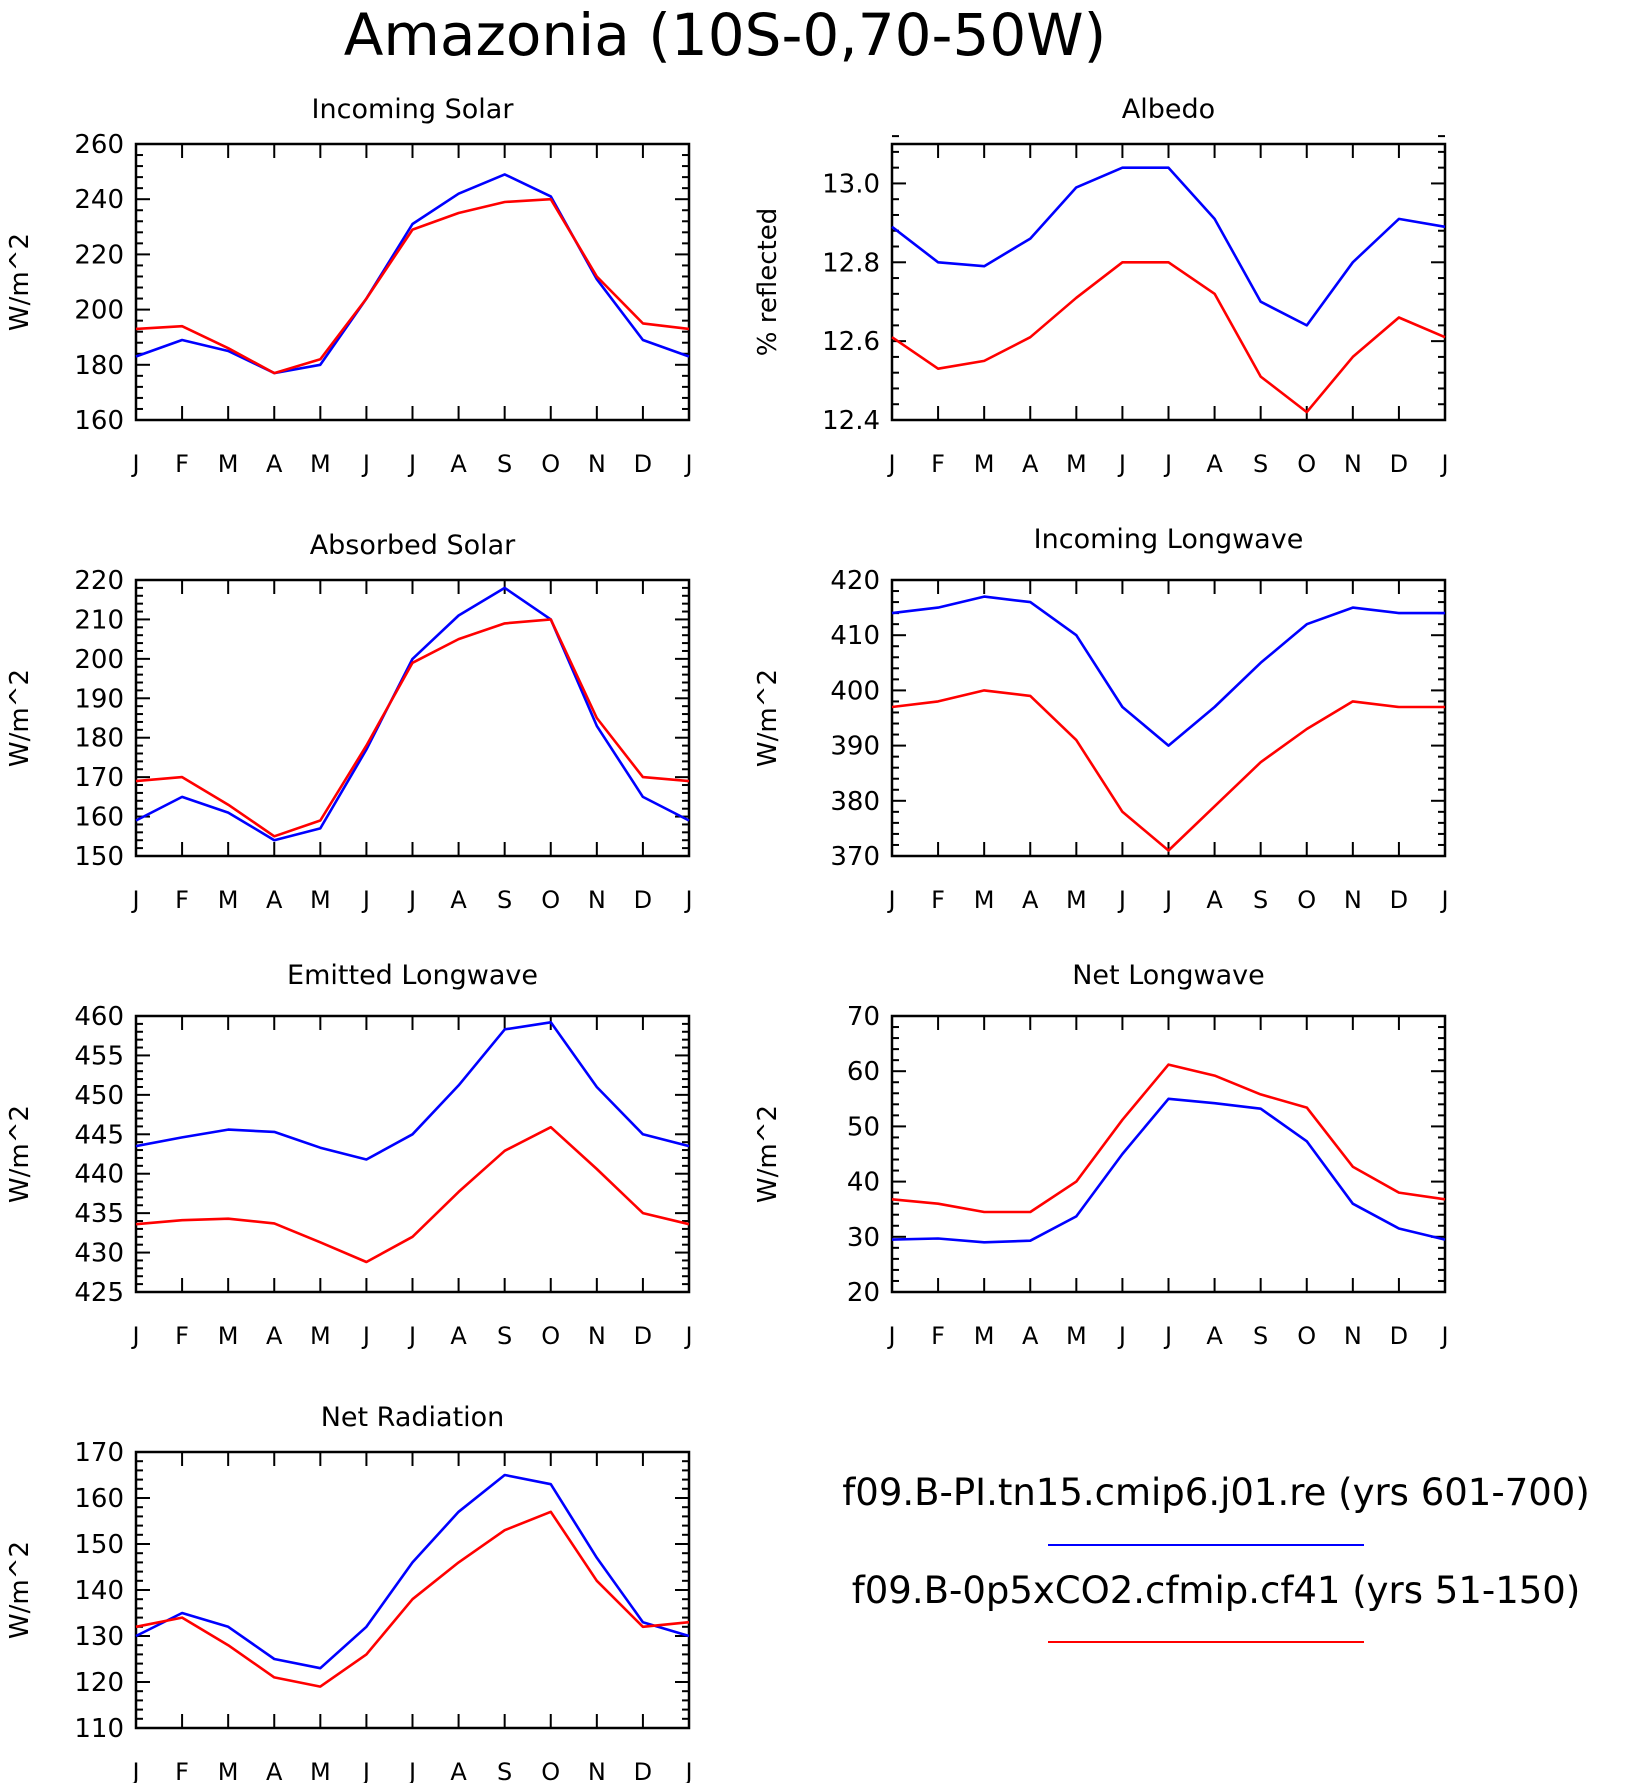 The width and height of the screenshot is (1648, 1783). What do you see at coordinates (1216, 1492) in the screenshot?
I see `legend-entry-0-label: f09.B-PI.tn15.cmip6.j01.re (yrs 601-700)` at bounding box center [1216, 1492].